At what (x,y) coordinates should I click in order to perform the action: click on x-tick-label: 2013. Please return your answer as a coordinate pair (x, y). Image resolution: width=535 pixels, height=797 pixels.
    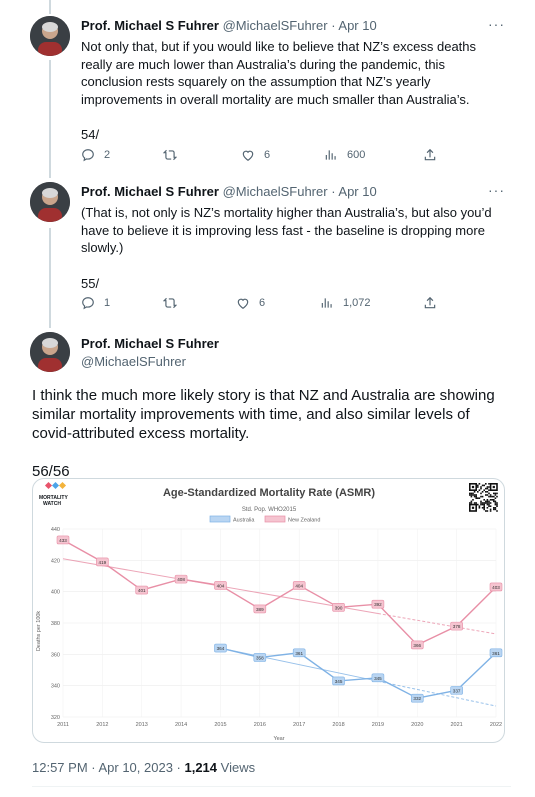
    Looking at the image, I should click on (142, 725).